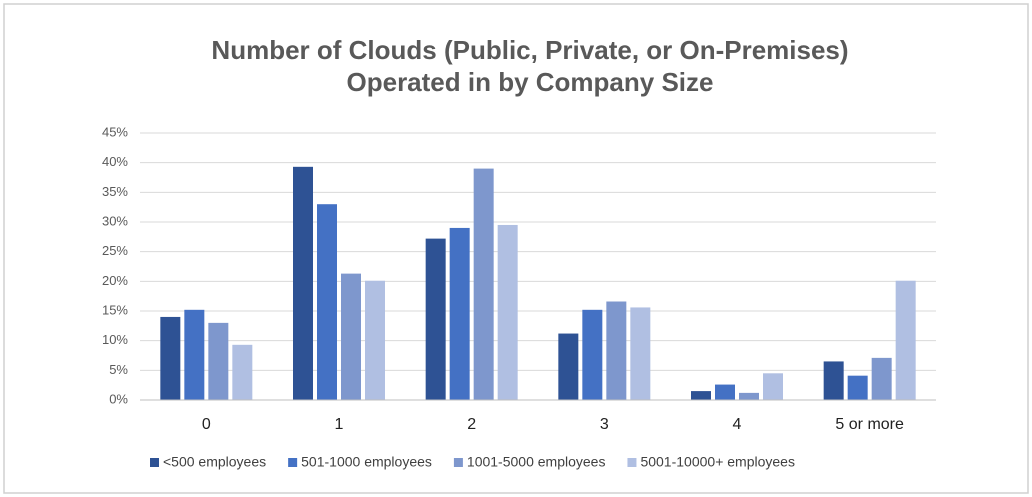 The image size is (1032, 497). Describe the element at coordinates (206, 424) in the screenshot. I see `x-tick-label: 0` at that location.